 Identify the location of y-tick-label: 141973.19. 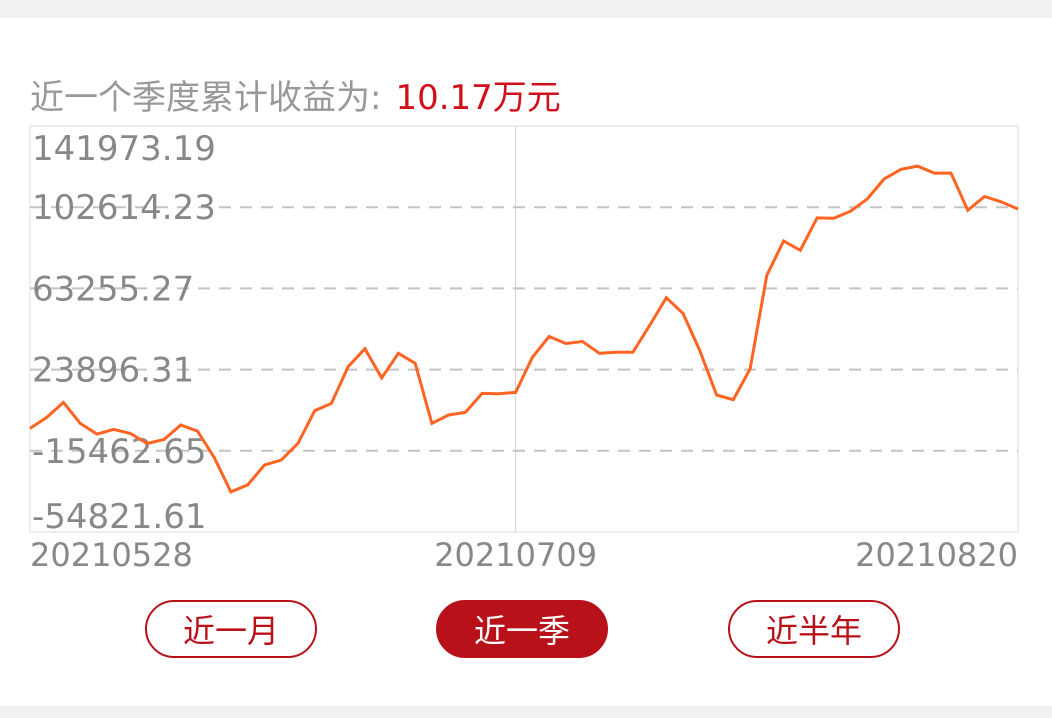
(124, 149).